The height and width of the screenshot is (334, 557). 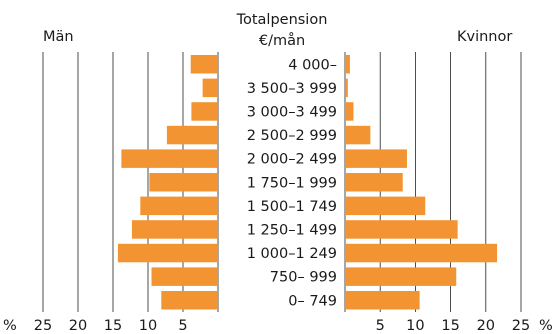 I want to click on category-label: 0– 749, so click(x=312, y=301).